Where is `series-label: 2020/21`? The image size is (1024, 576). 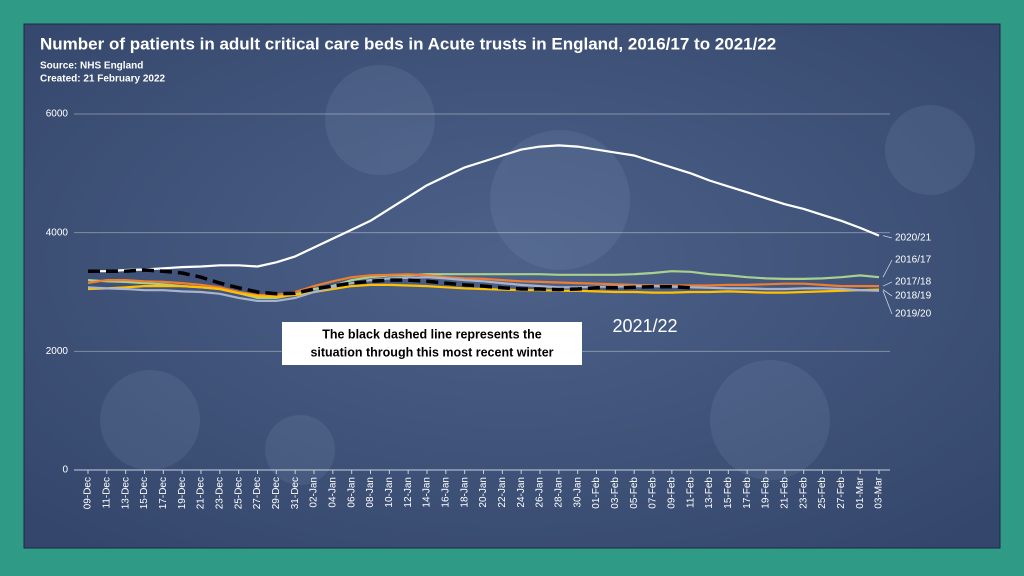
series-label: 2020/21 is located at coordinates (913, 238).